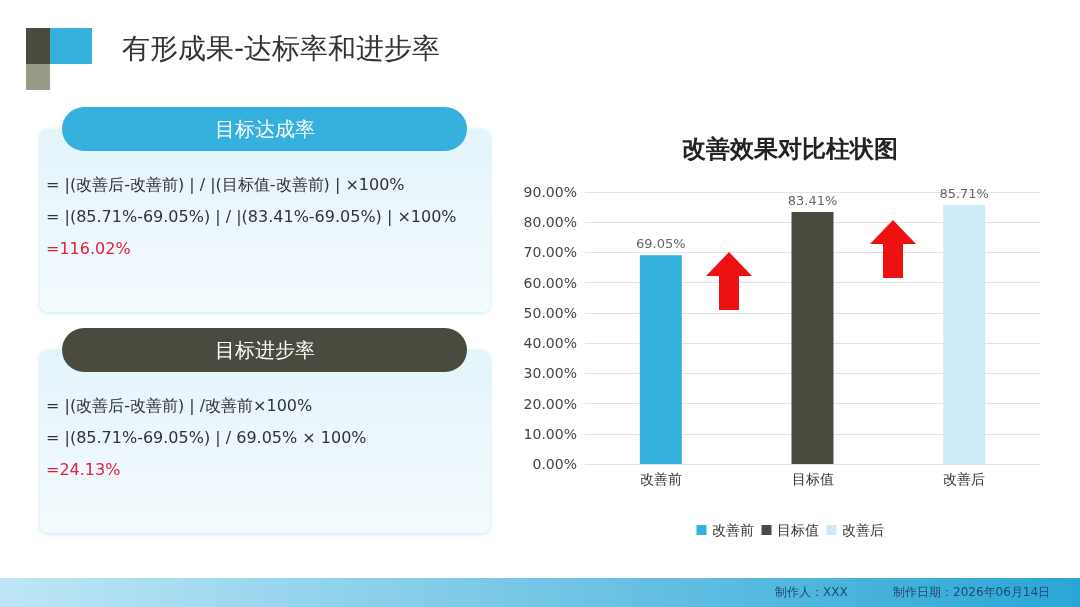  What do you see at coordinates (790, 149) in the screenshot?
I see `chart-title: 改善效果对比柱状图` at bounding box center [790, 149].